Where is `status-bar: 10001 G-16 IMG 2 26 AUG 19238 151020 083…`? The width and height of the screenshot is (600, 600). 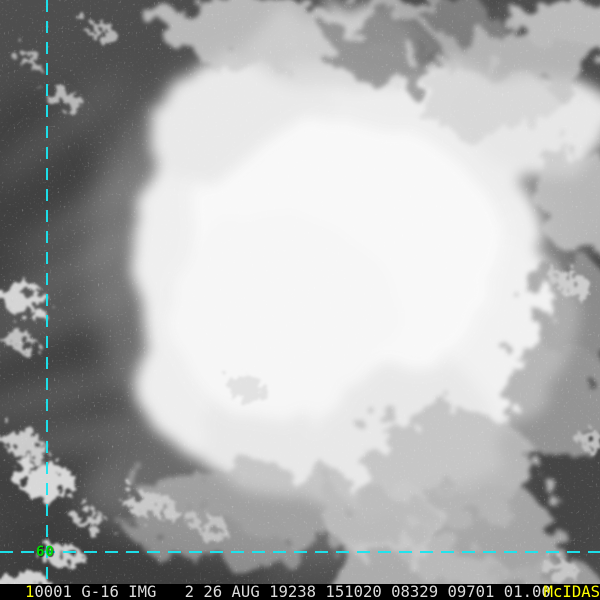 status-bar: 10001 G-16 IMG 2 26 AUG 19238 151020 083… is located at coordinates (300, 592).